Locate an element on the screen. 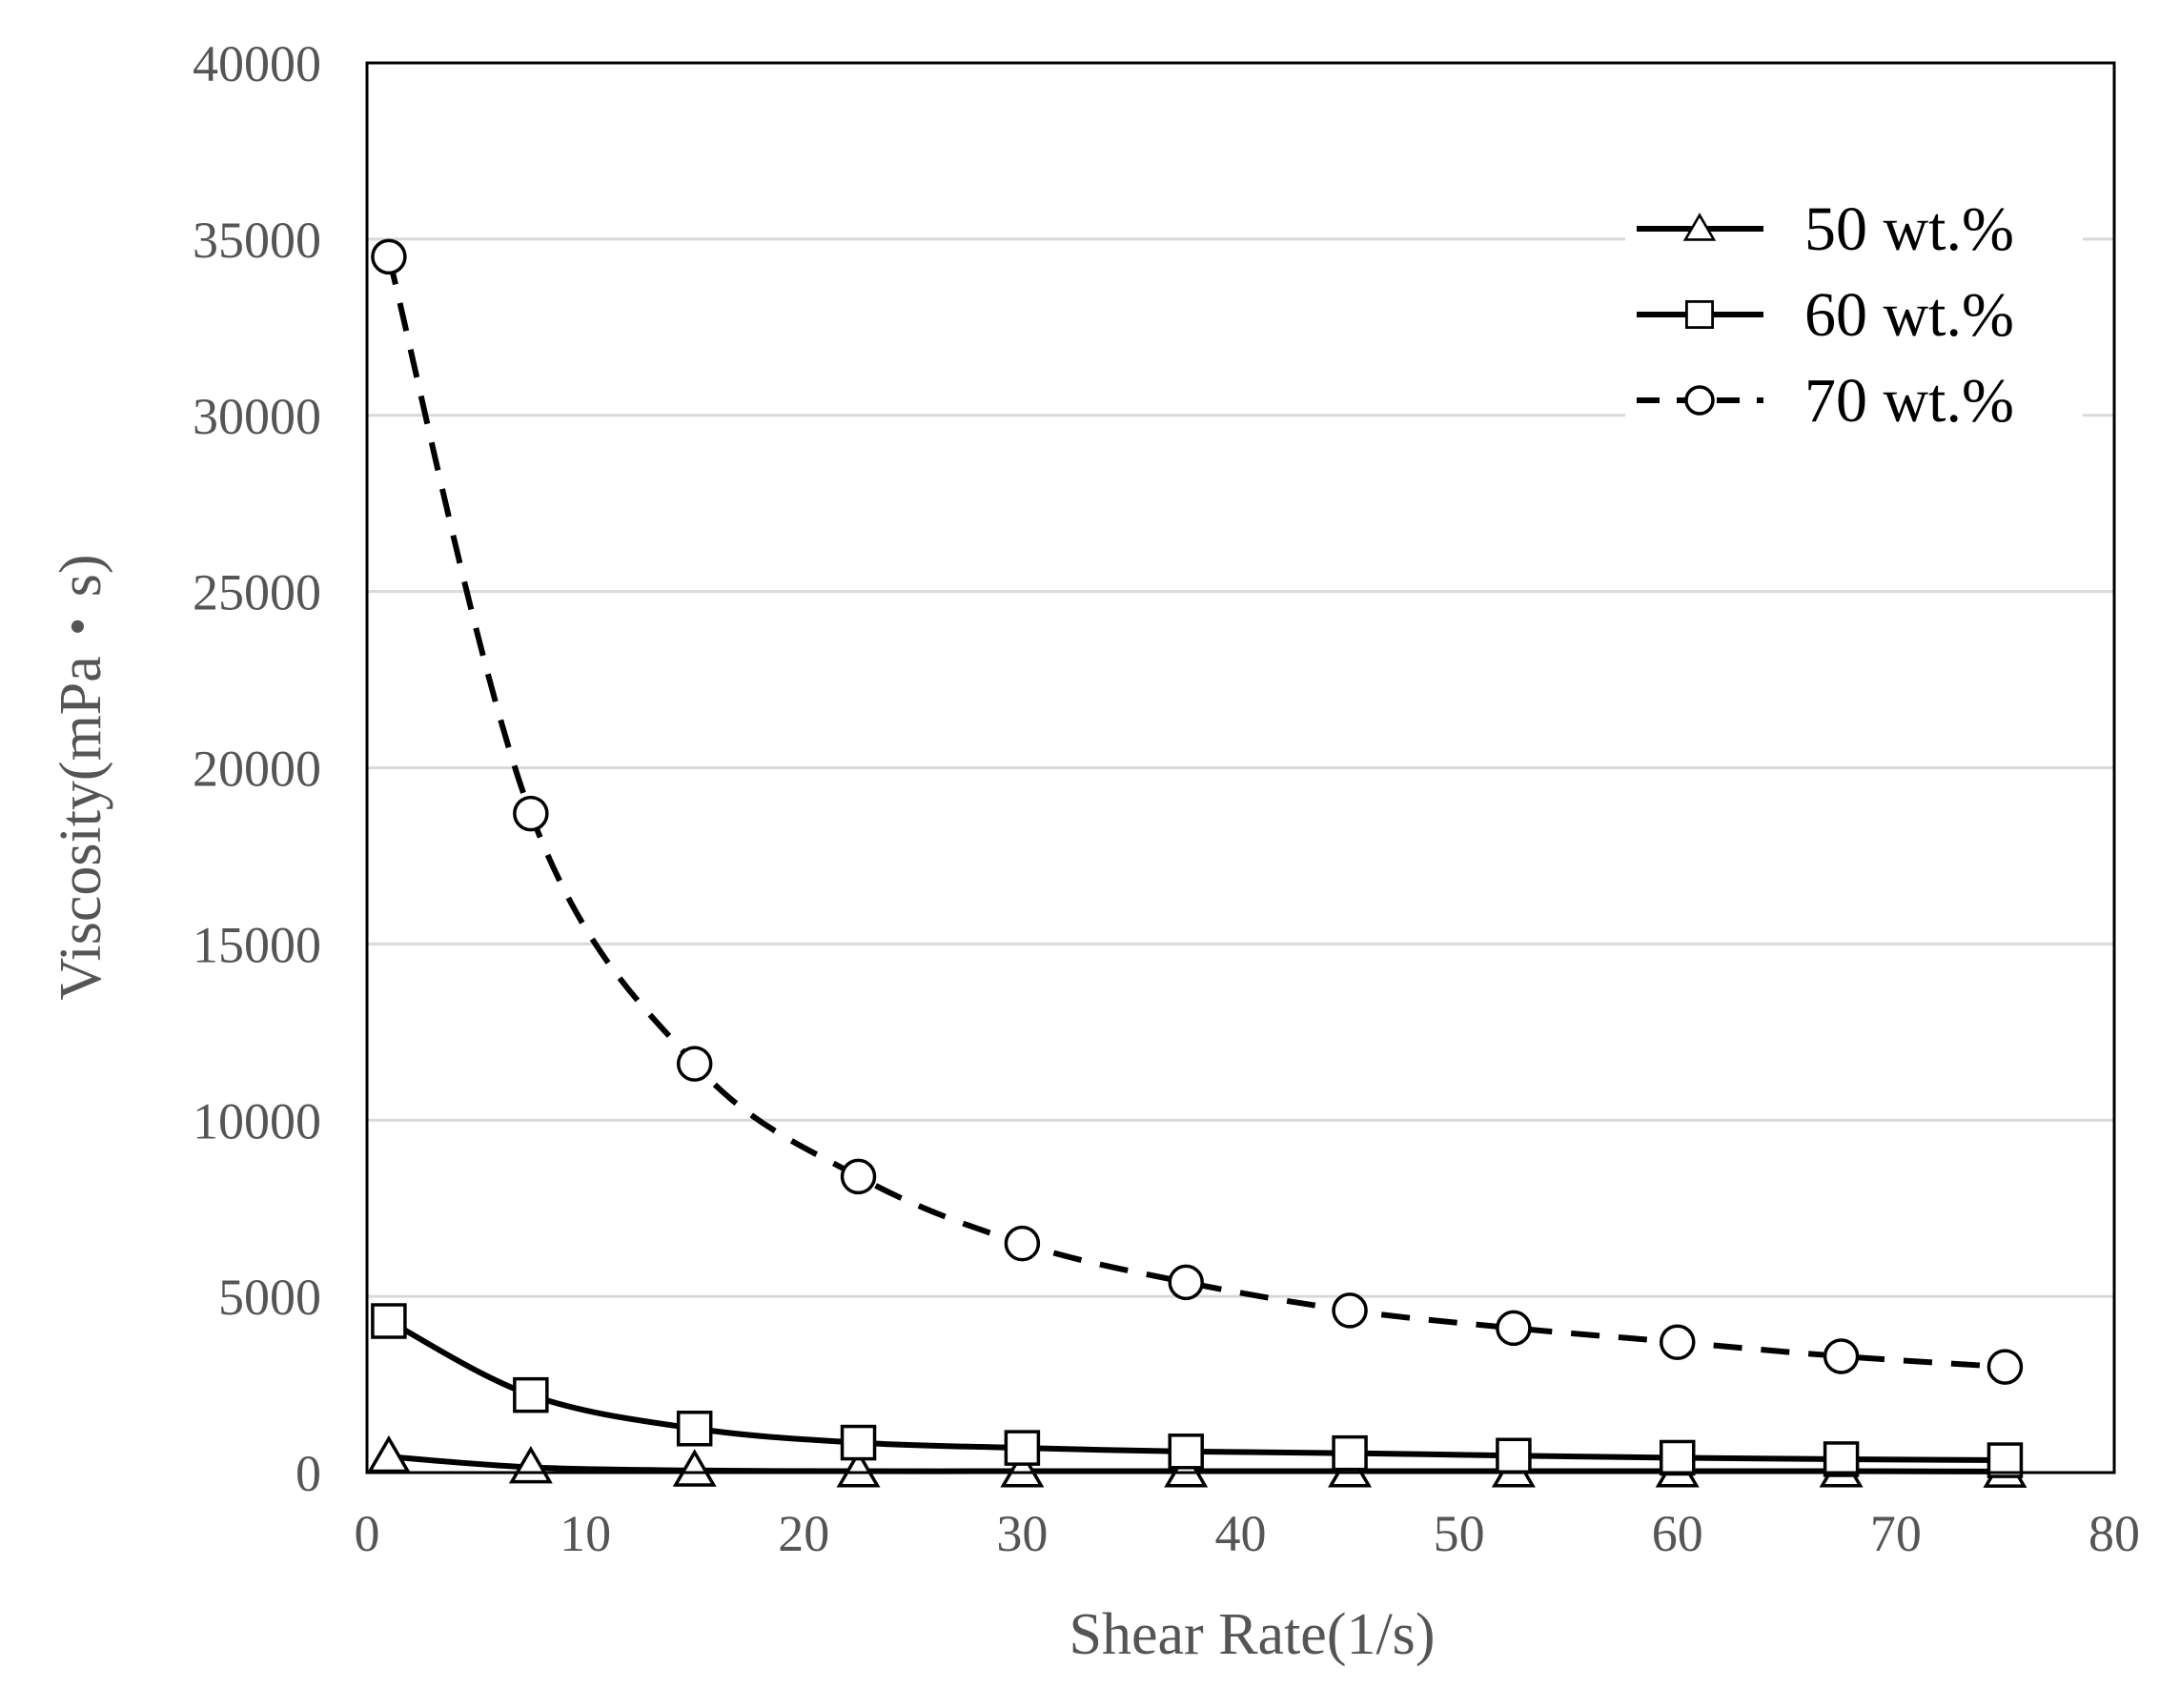  y-tick-label: 10000 is located at coordinates (257, 1120).